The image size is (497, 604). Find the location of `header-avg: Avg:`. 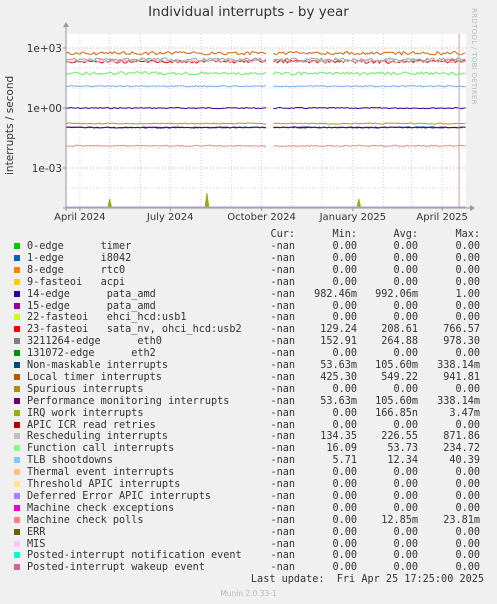

header-avg: Avg: is located at coordinates (405, 234).